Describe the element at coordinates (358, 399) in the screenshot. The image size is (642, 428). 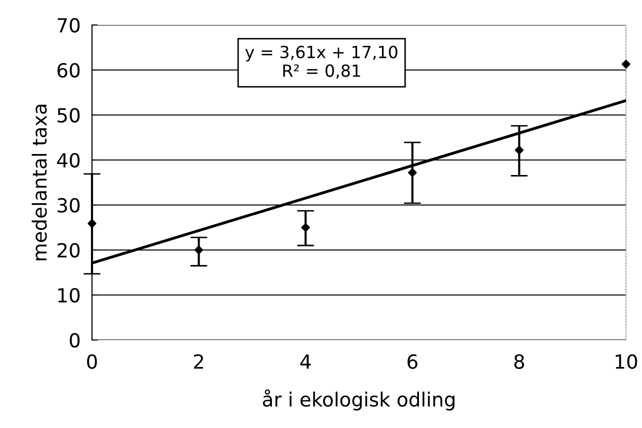
I see `x-axis-title: år i ekologisk odling` at that location.